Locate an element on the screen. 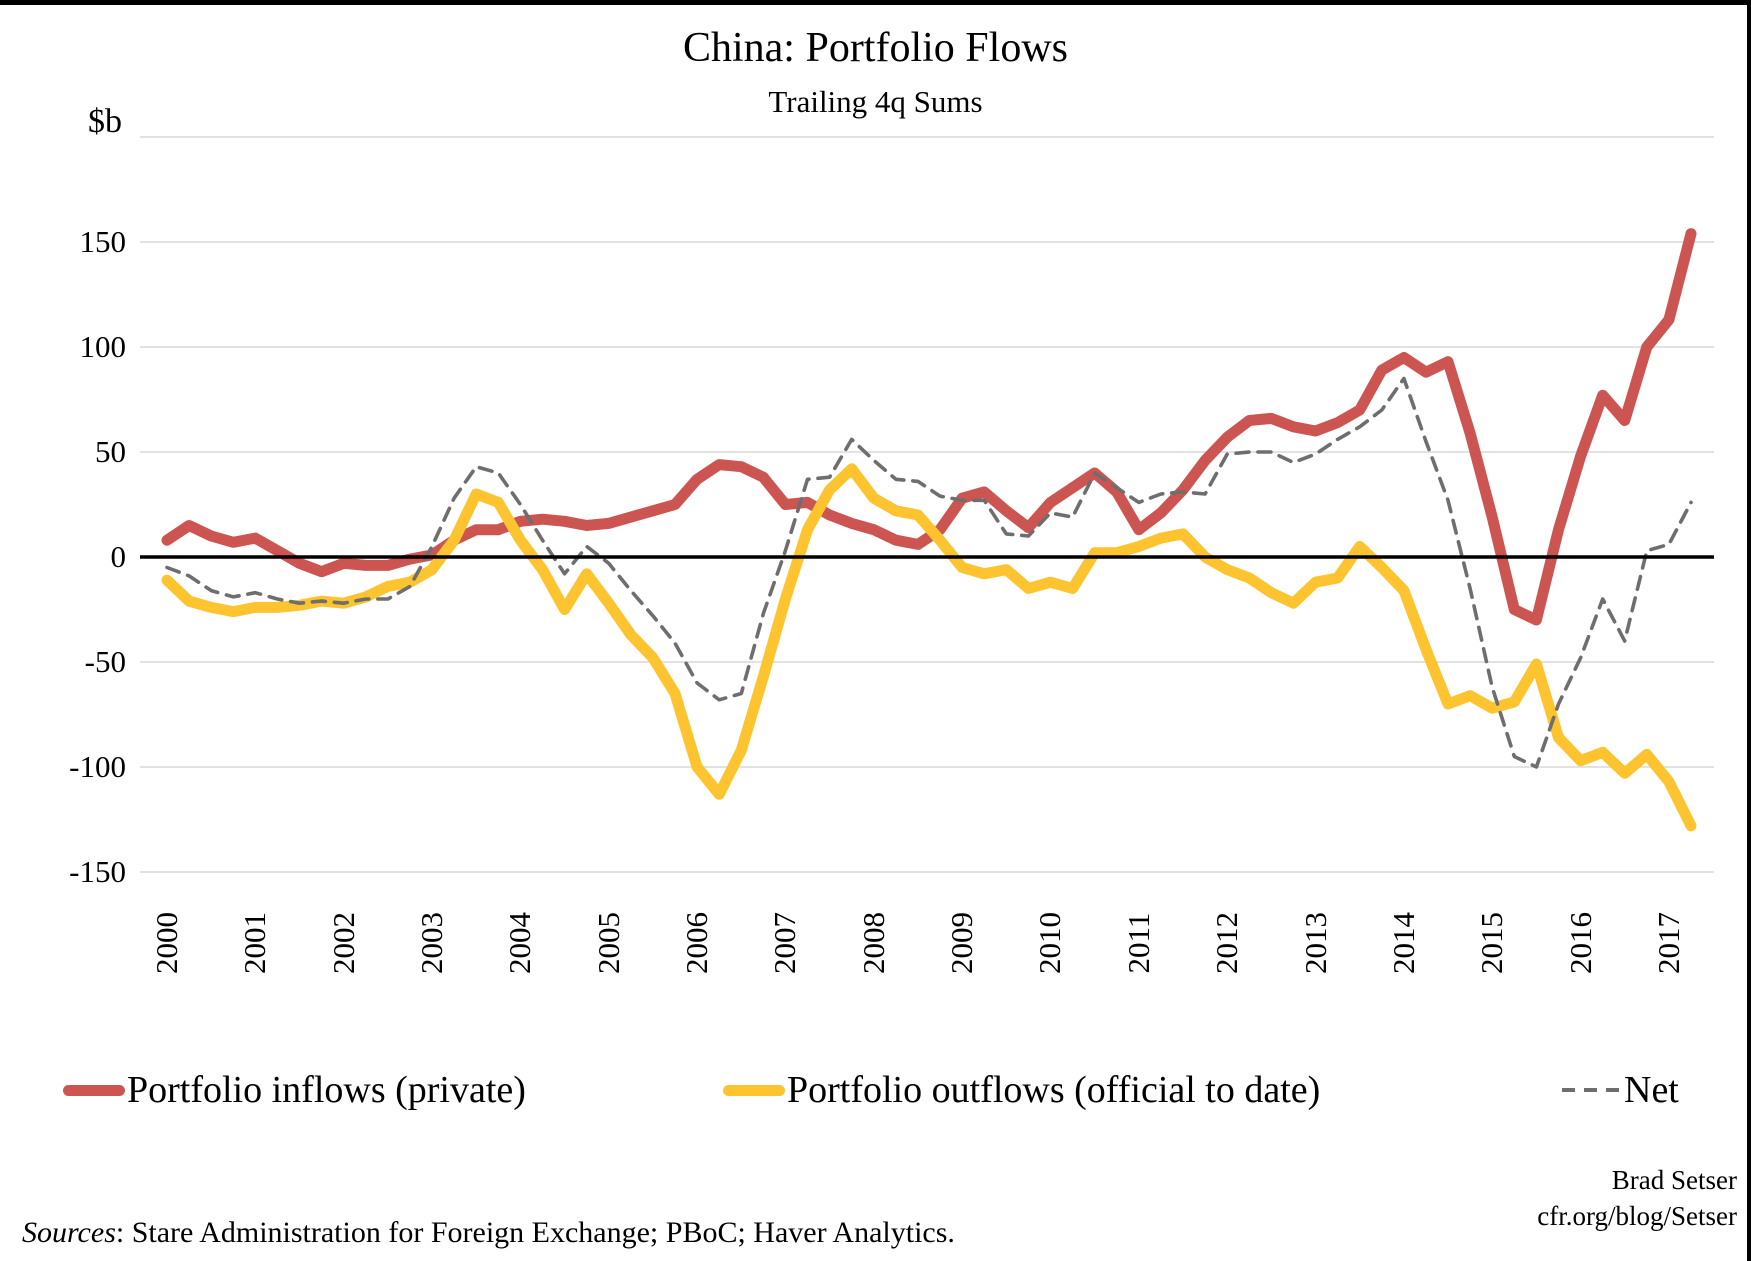 The width and height of the screenshot is (1751, 1261). y-tick-label--150: -150 is located at coordinates (97, 871).